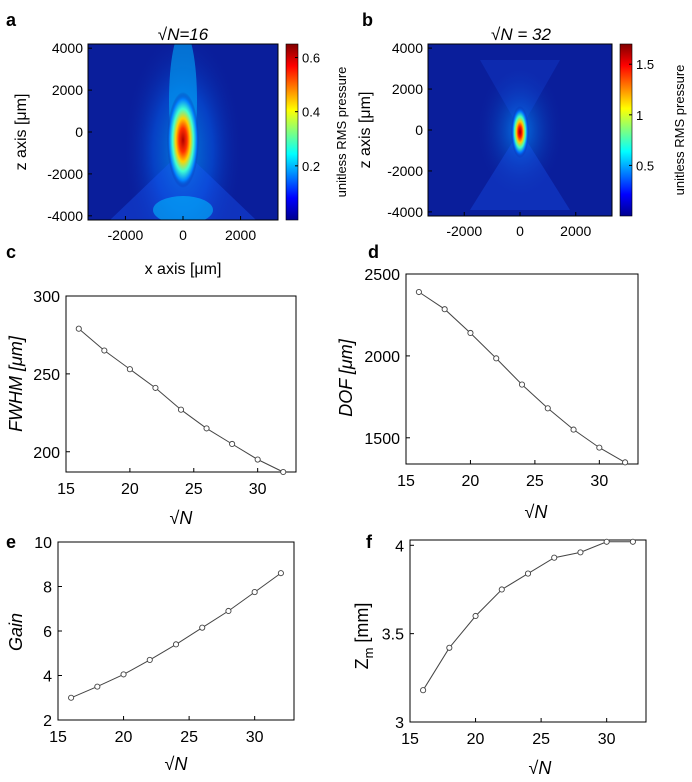  Describe the element at coordinates (405, 171) in the screenshot. I see `y-tick-label: -2000` at that location.